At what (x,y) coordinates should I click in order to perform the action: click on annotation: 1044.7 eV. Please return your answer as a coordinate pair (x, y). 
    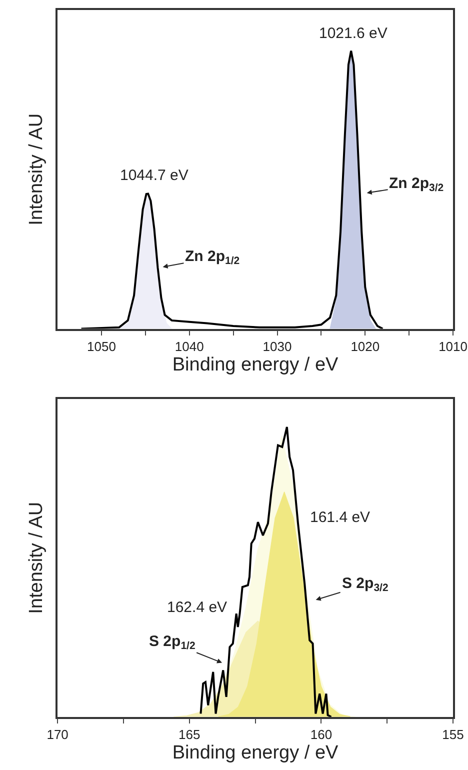
    Looking at the image, I should click on (154, 175).